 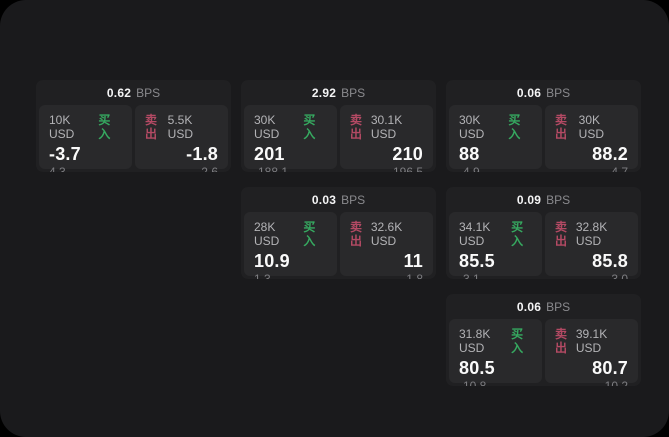 I want to click on buy-amount: 28K USD, so click(x=267, y=234).